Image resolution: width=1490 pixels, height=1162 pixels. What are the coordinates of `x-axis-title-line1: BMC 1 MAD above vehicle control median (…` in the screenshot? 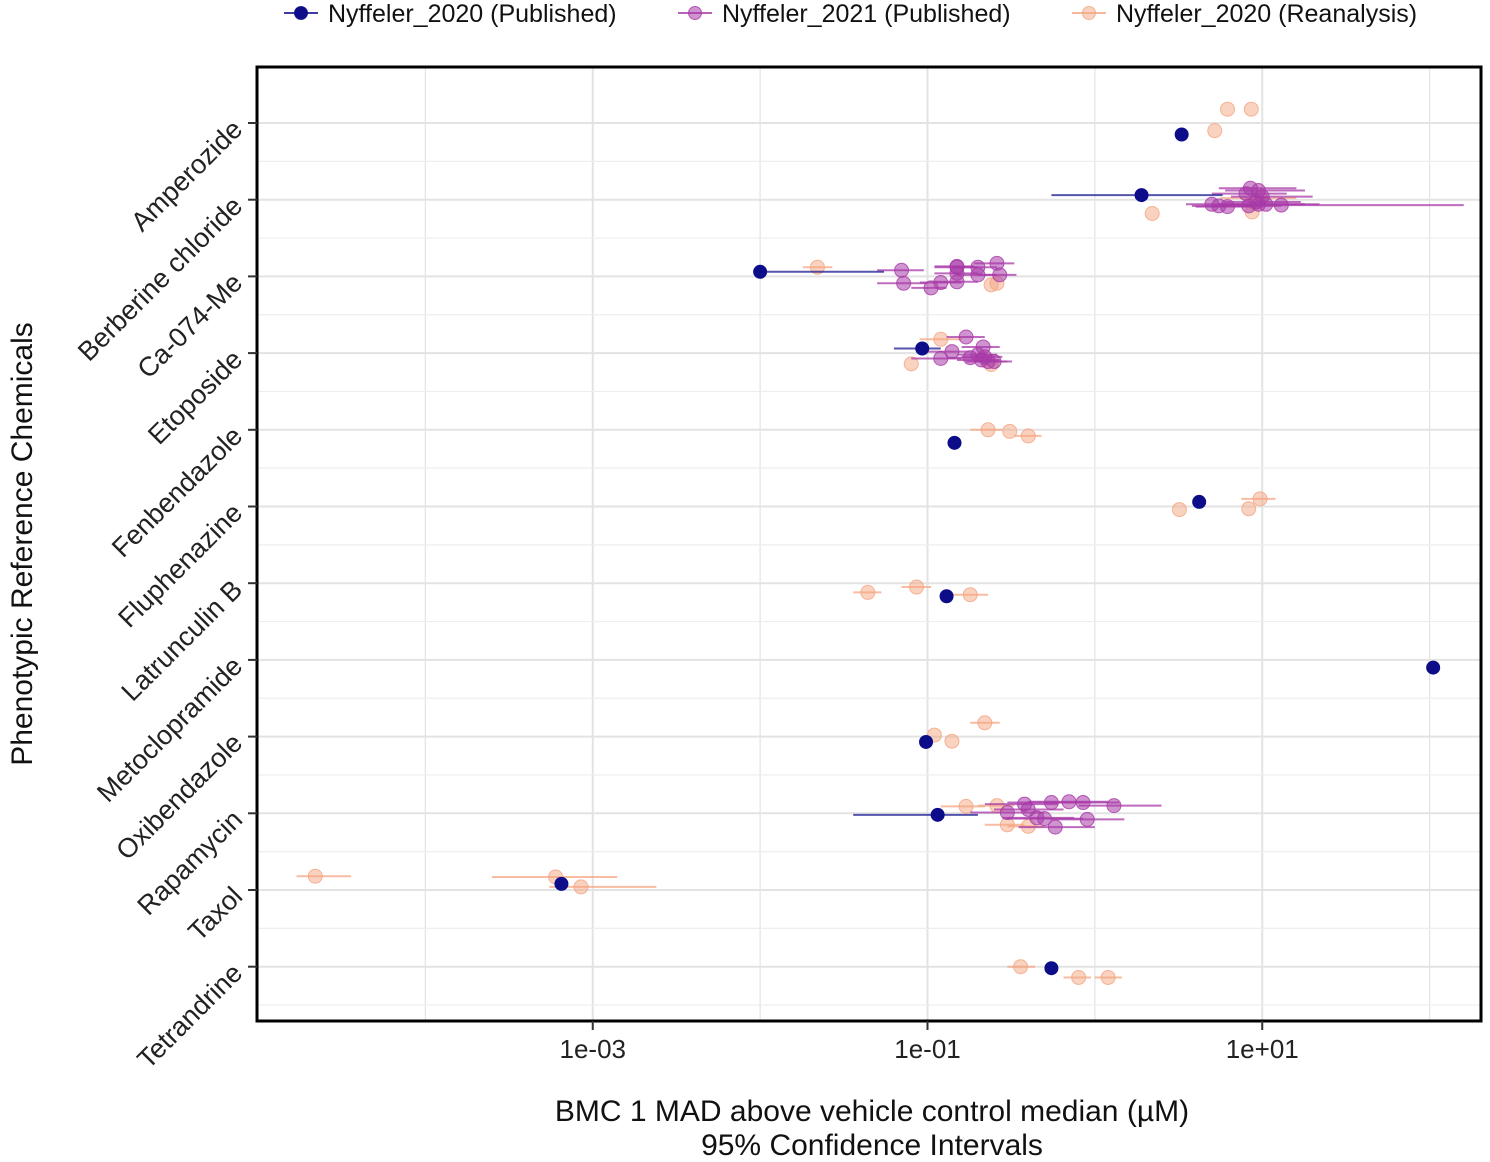 It's located at (872, 1111).